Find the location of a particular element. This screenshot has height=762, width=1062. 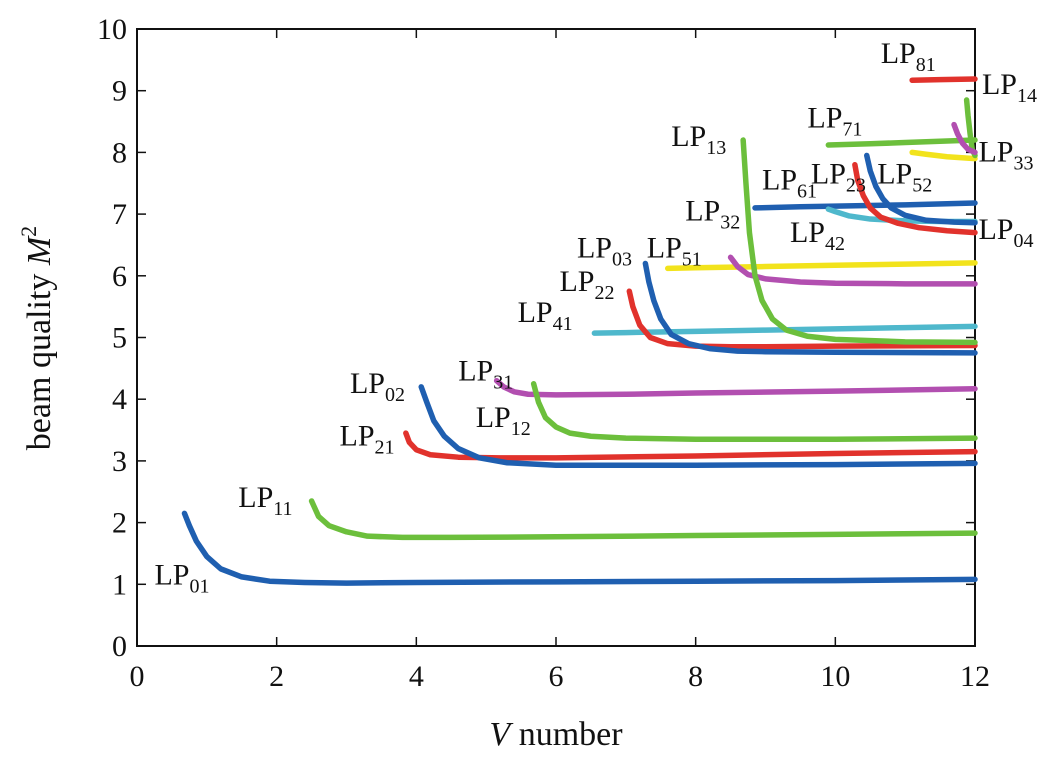

mode-label-lp02: LP02 is located at coordinates (377, 386).